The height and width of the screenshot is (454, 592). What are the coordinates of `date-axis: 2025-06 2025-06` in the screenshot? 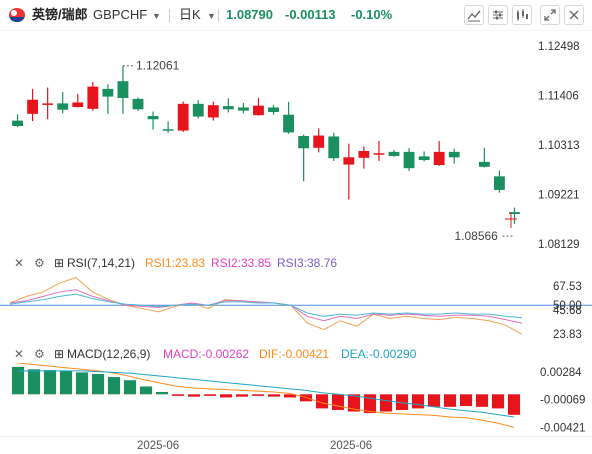 It's located at (296, 444).